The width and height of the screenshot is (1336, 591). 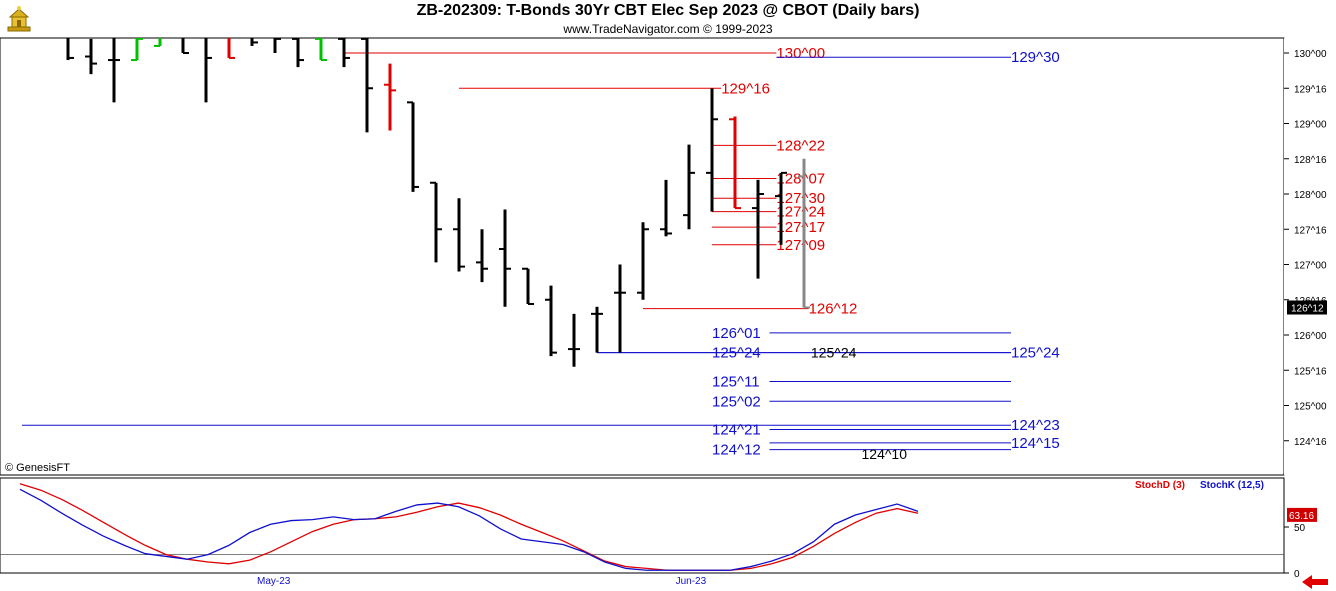 I want to click on level-label: 128^07, so click(x=800, y=178).